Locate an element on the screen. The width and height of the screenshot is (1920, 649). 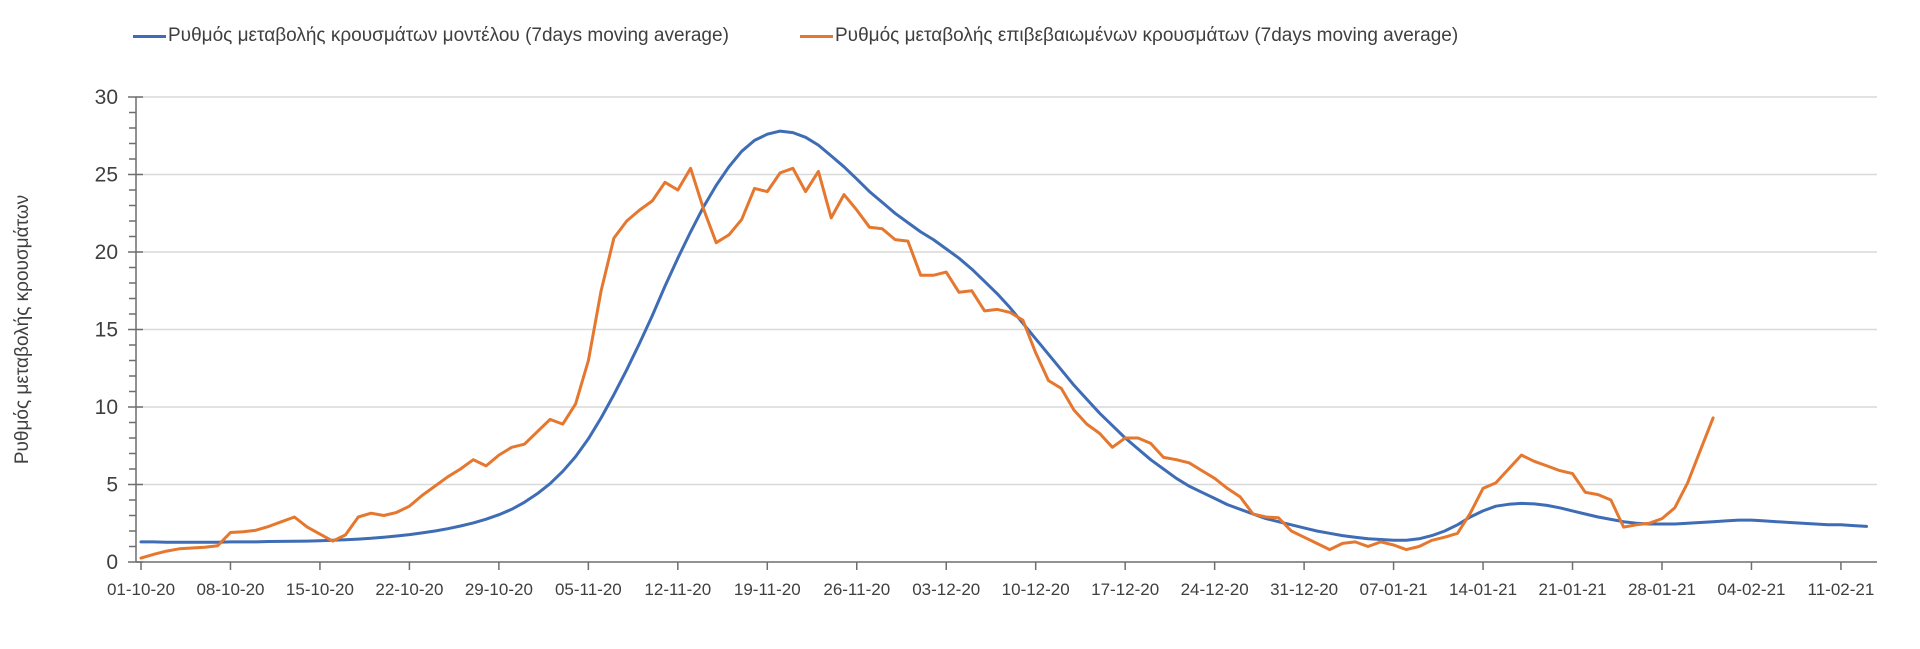
y-tick-label: 0 is located at coordinates (112, 562).